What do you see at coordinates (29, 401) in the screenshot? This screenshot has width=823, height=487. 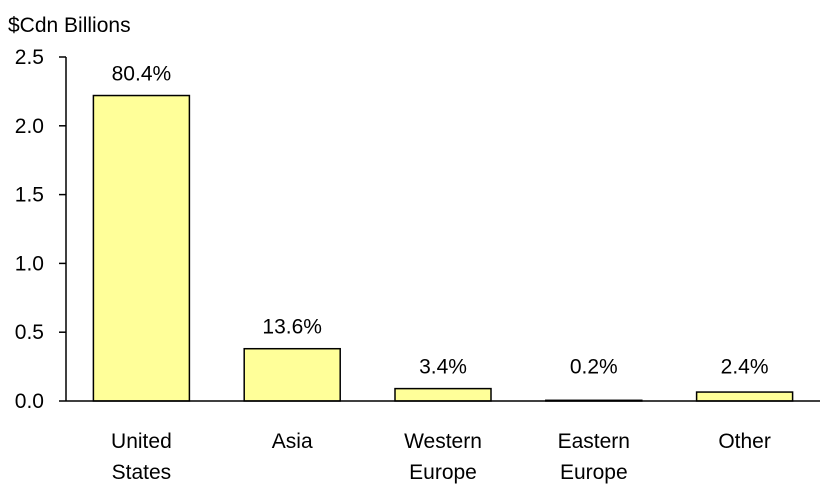 I see `y-tick-label: 0.0` at bounding box center [29, 401].